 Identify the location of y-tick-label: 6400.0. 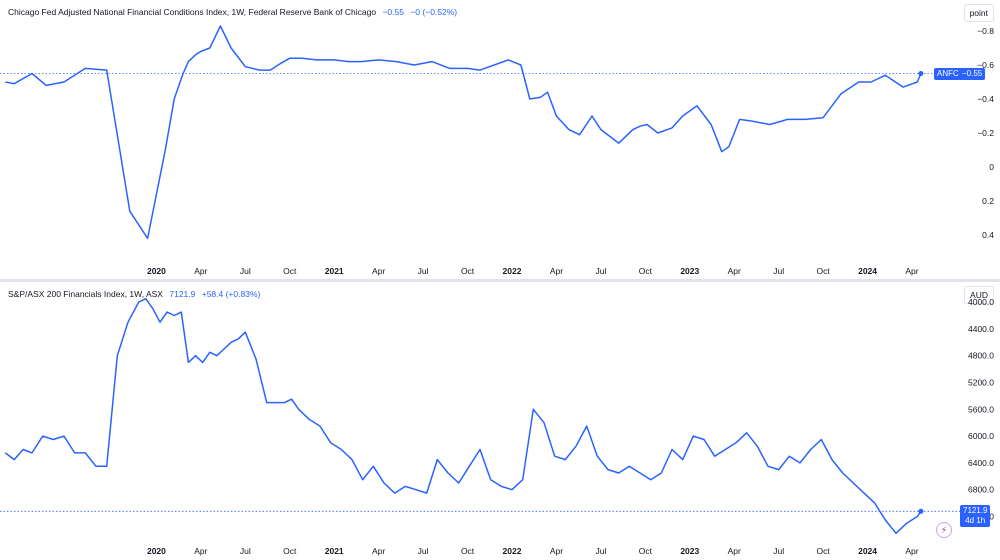
(981, 463).